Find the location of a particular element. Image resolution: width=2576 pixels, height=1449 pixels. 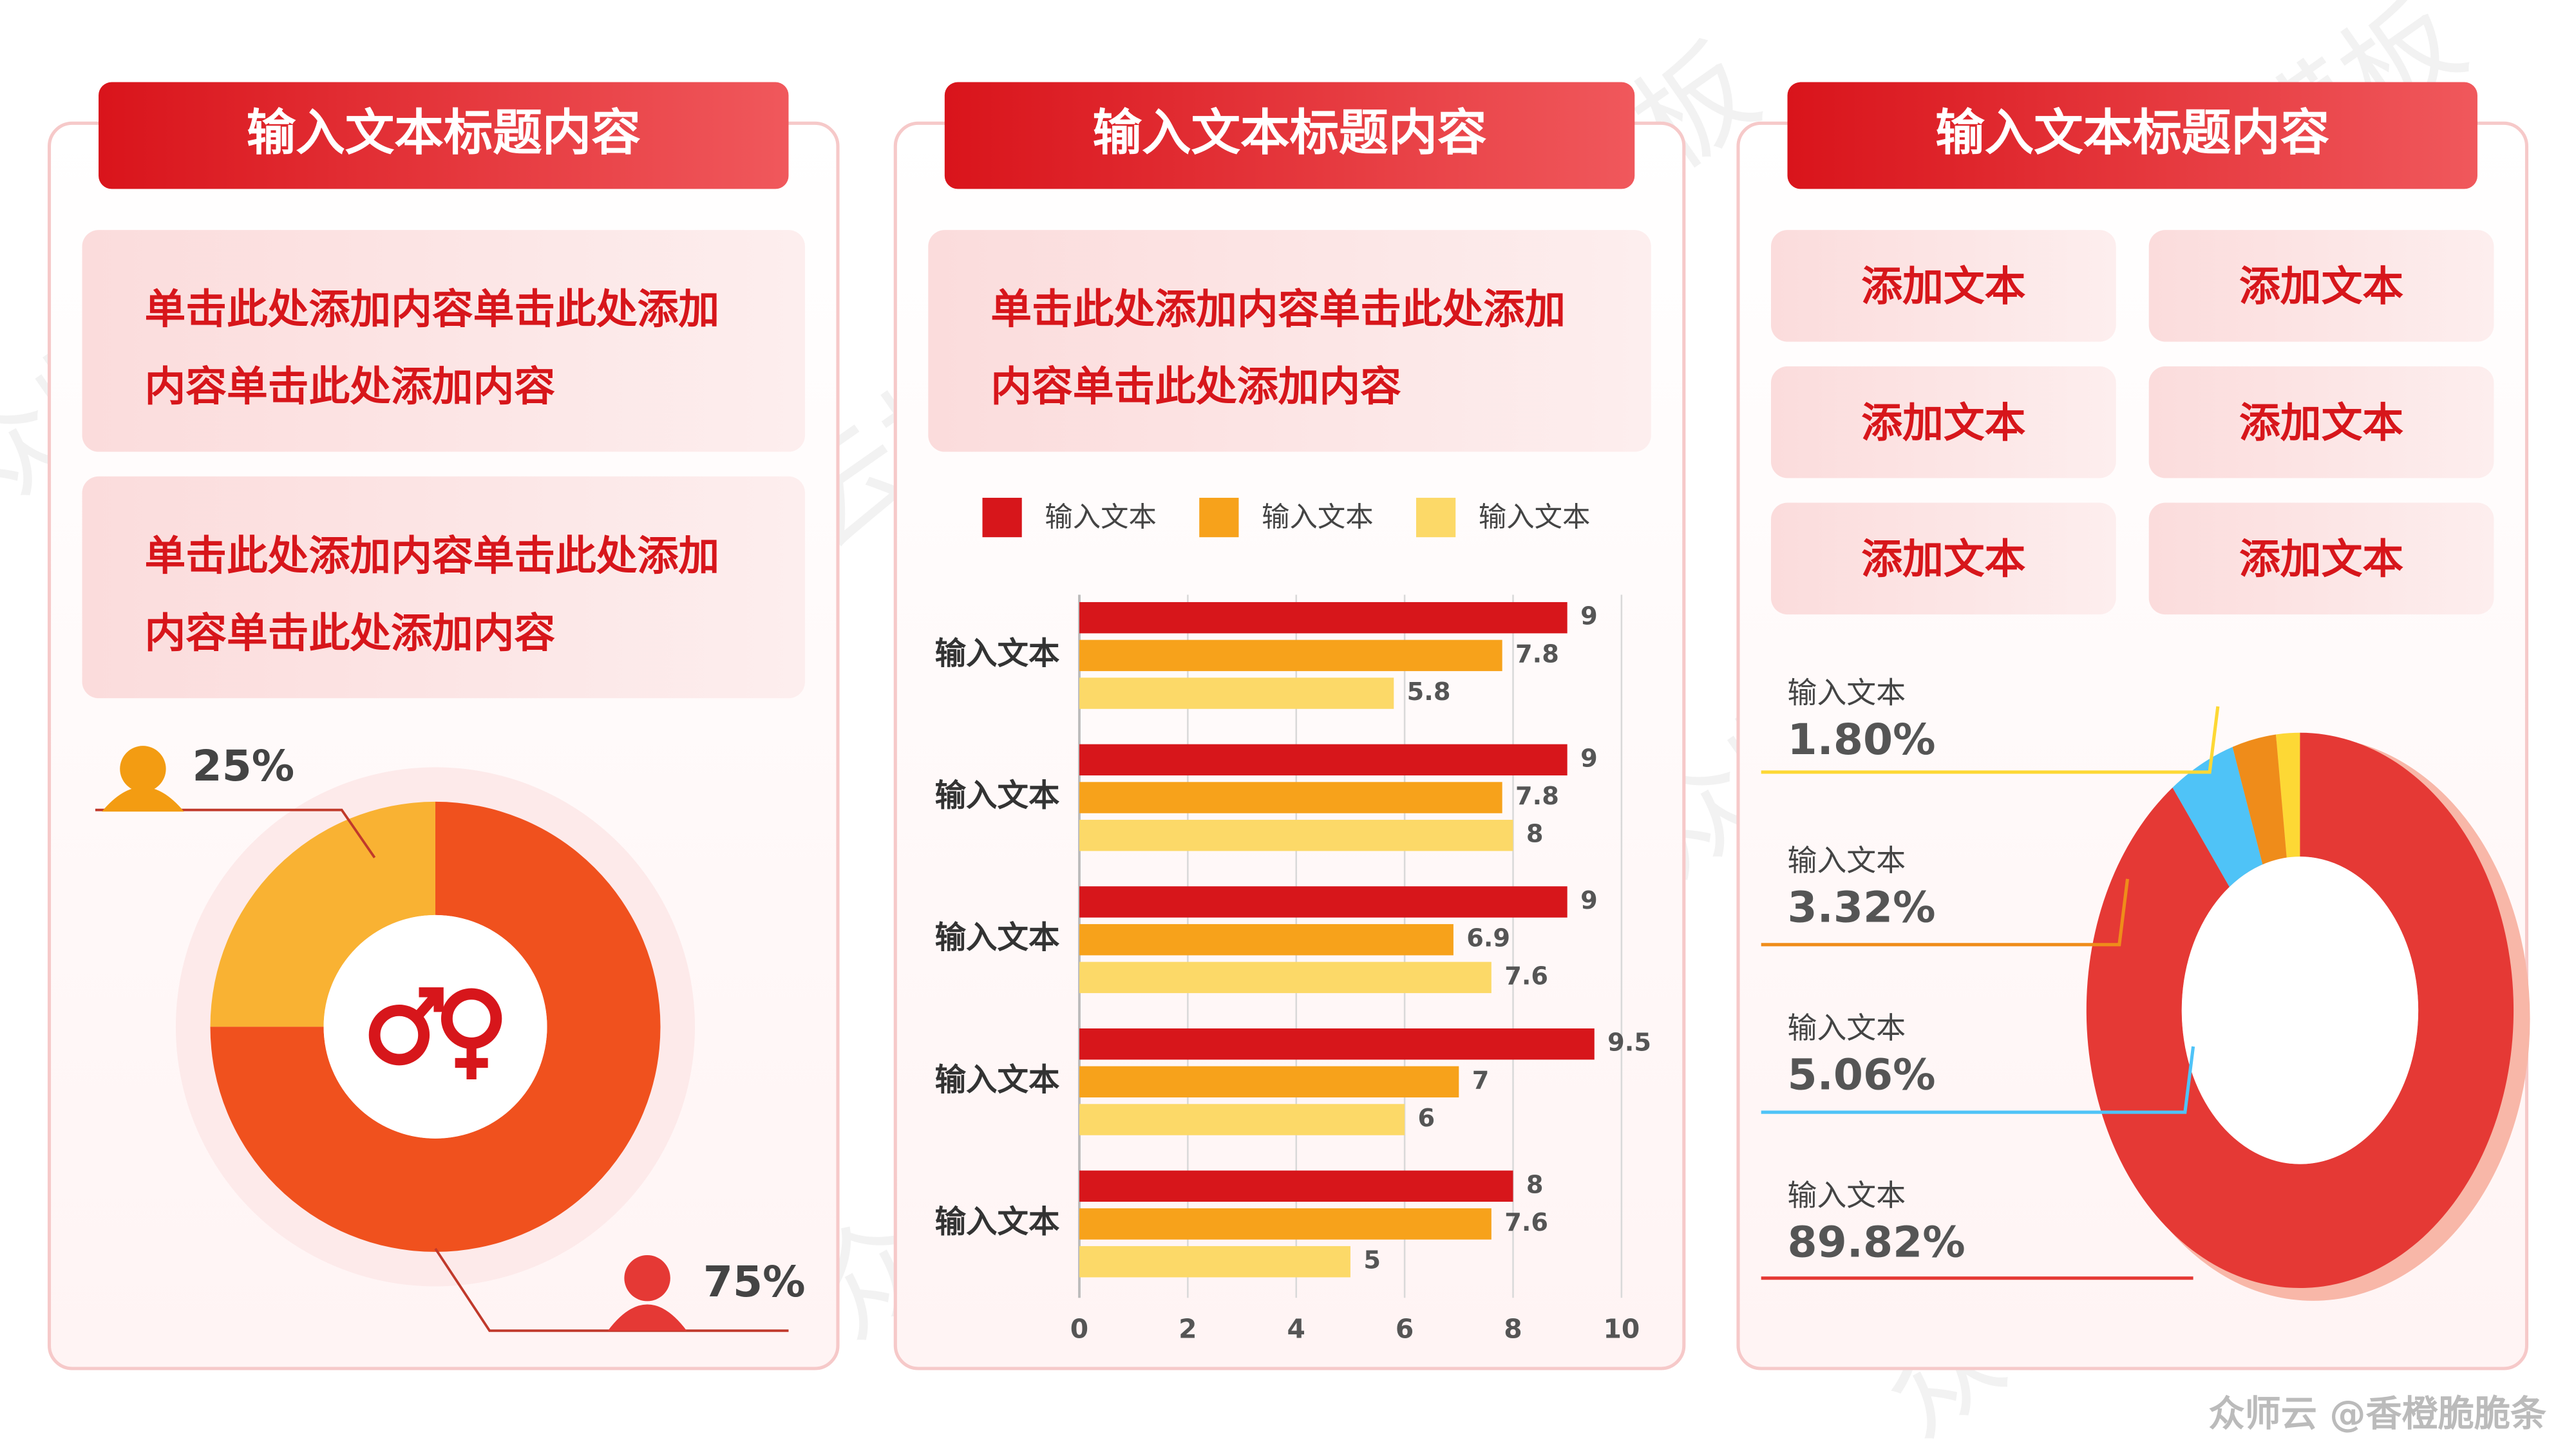

data-label: 9.5 is located at coordinates (1629, 1042).